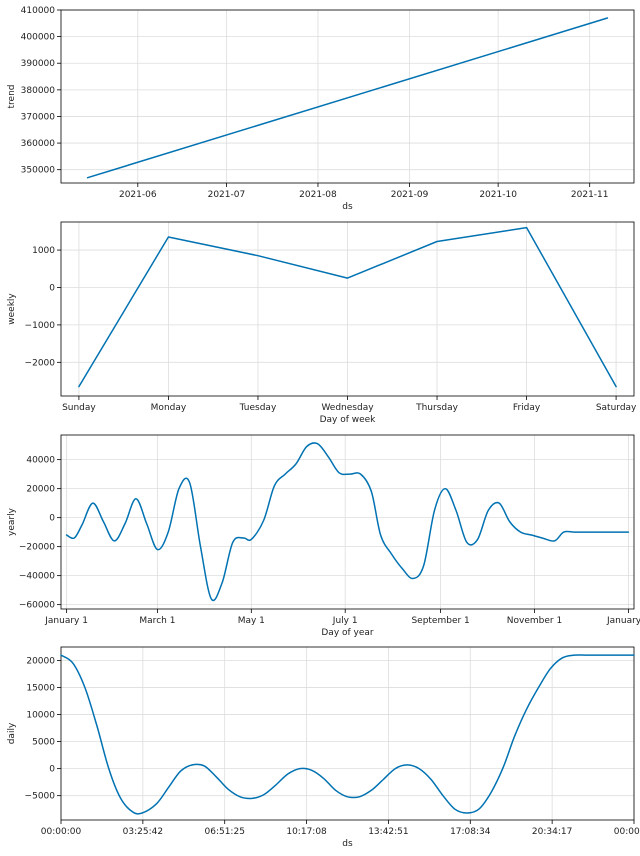  I want to click on yearly-x-axis-label: Day of year, so click(347, 633).